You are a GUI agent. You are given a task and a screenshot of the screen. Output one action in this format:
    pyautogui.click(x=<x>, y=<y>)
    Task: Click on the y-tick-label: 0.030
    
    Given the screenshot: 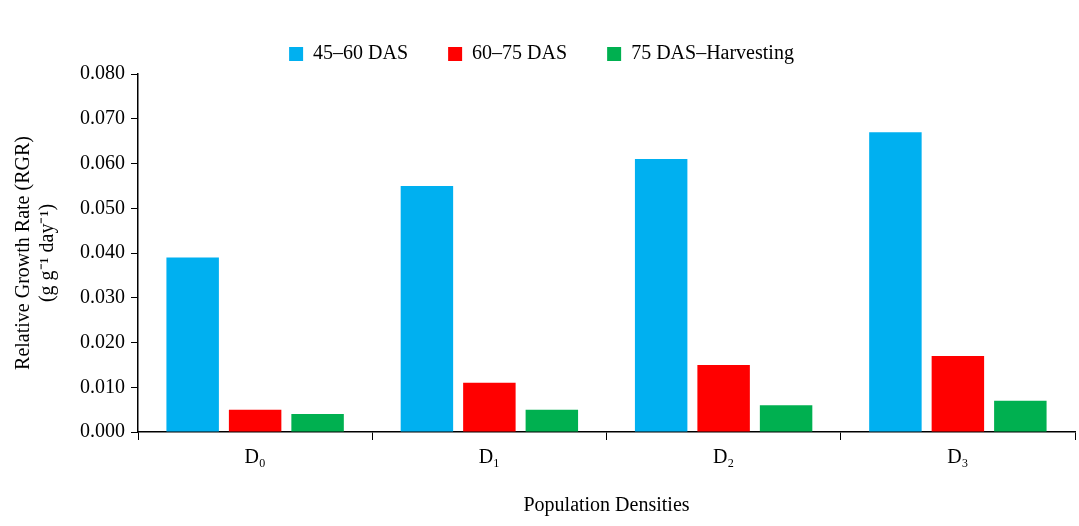 What is the action you would take?
    pyautogui.click(x=102, y=296)
    